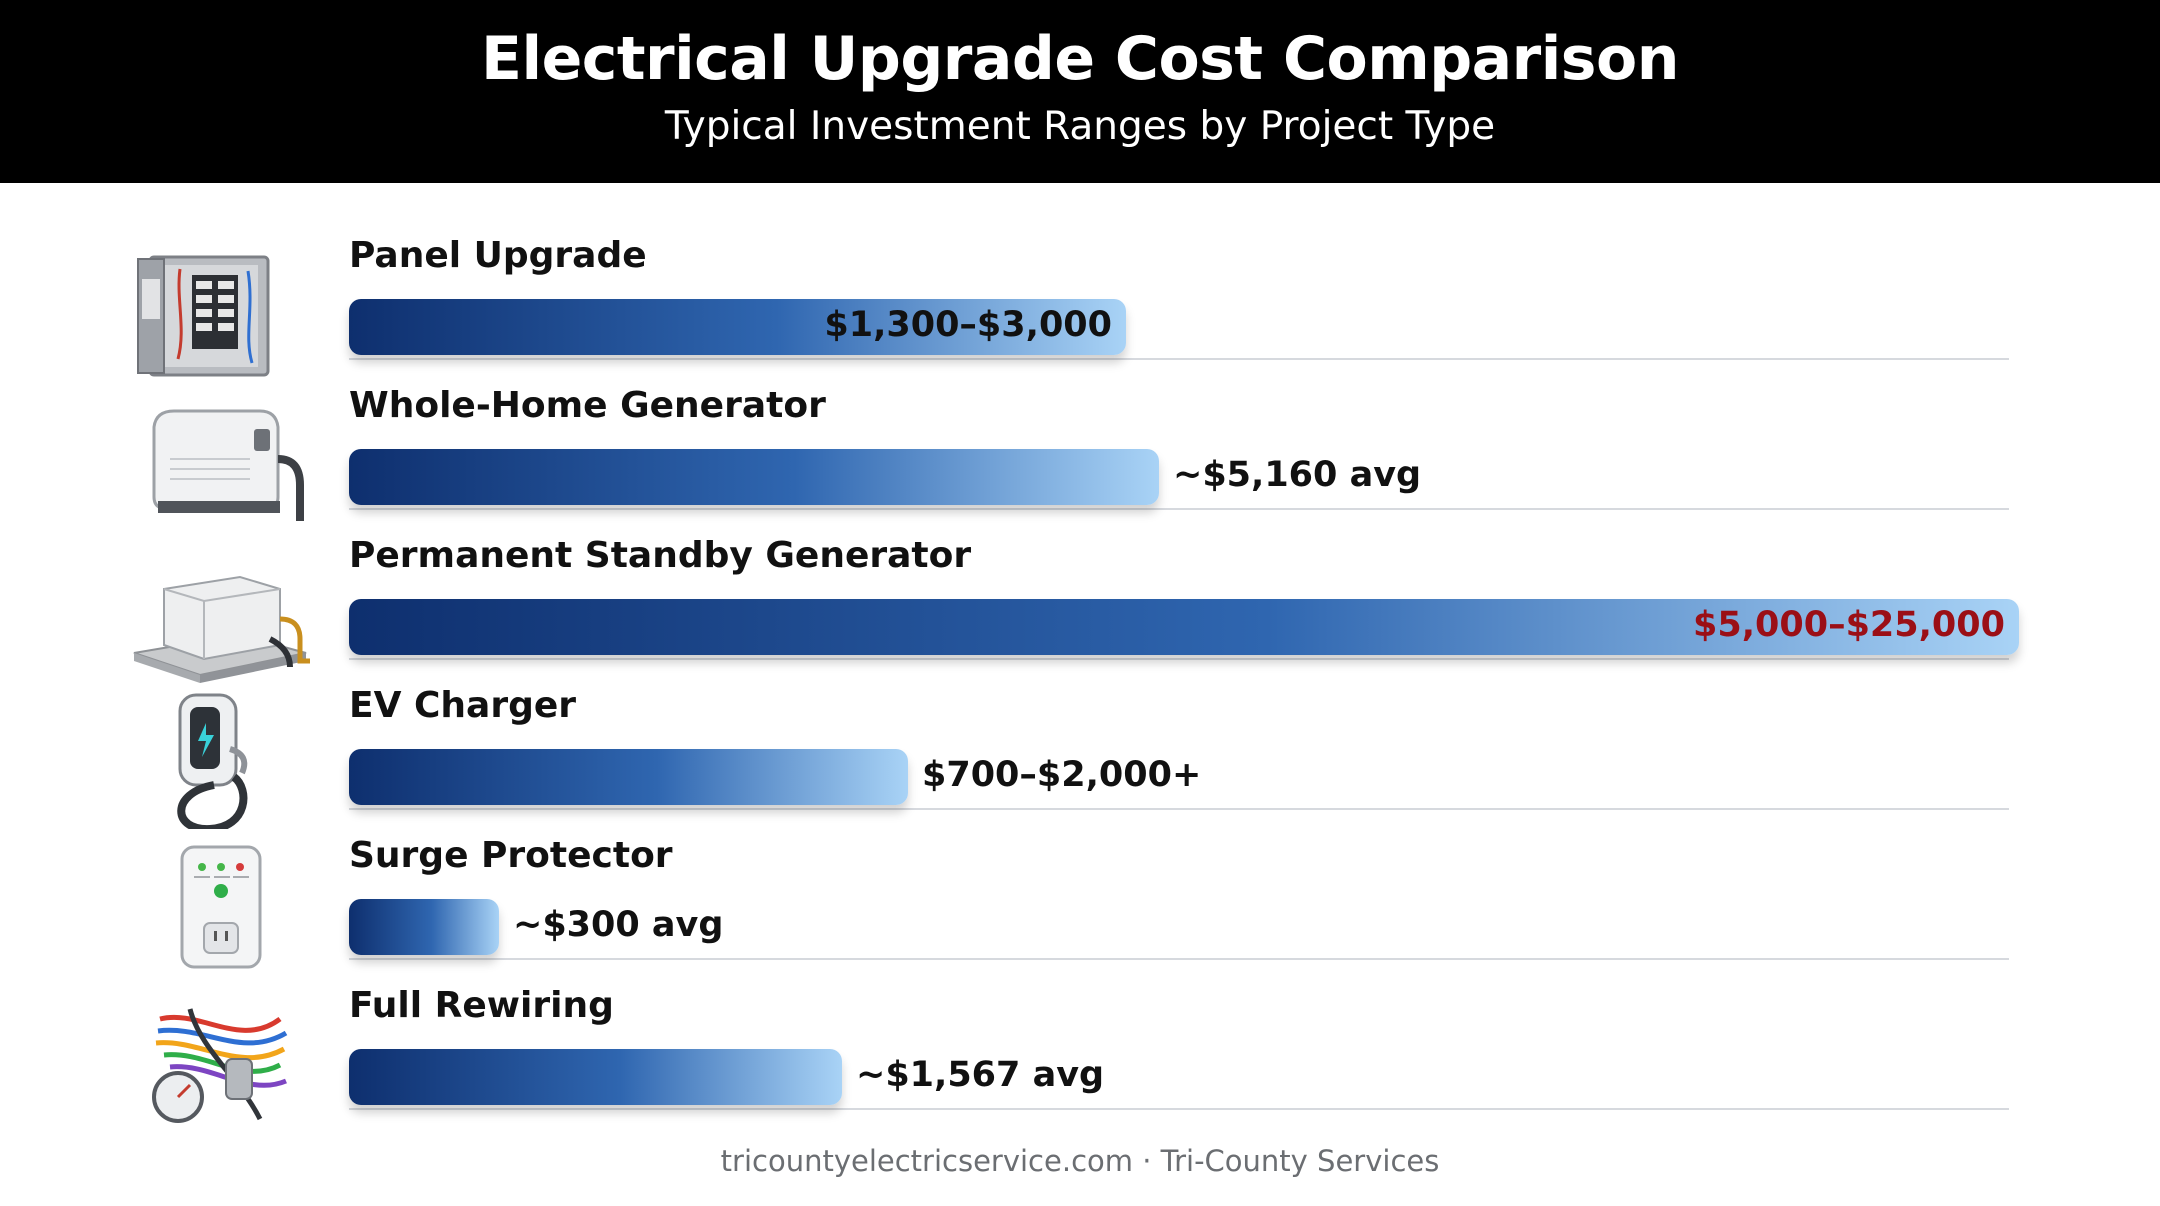  I want to click on value-label: ~$300 avg, so click(618, 925).